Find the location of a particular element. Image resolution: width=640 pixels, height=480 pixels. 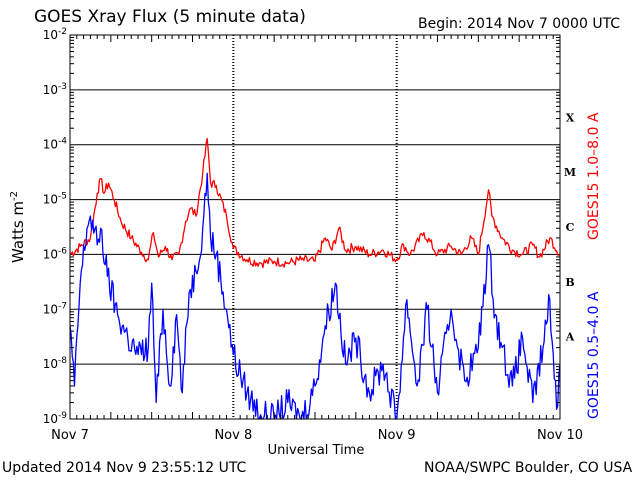

y-axis-label-text: Watts m is located at coordinates (18, 232).